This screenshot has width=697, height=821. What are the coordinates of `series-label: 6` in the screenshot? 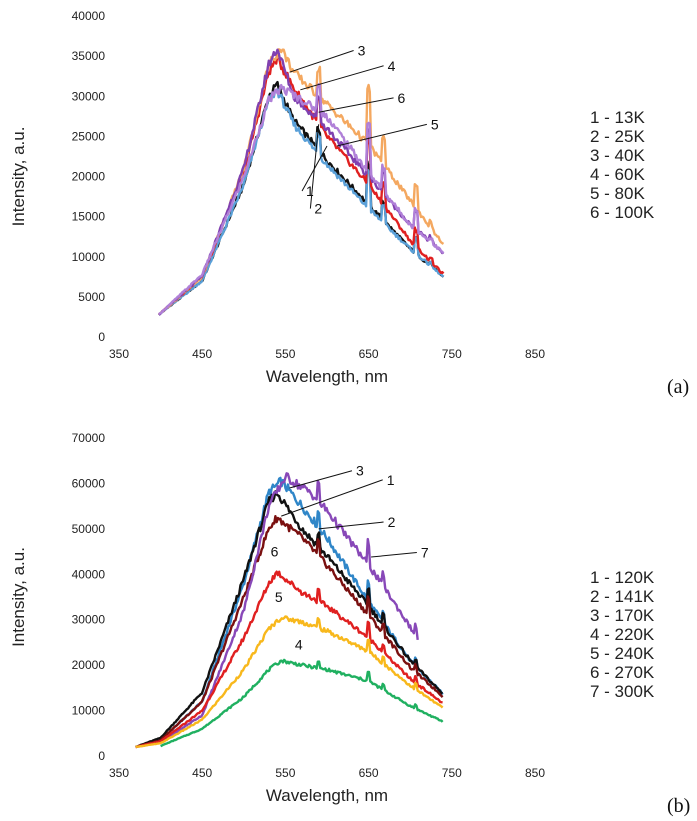 It's located at (275, 552).